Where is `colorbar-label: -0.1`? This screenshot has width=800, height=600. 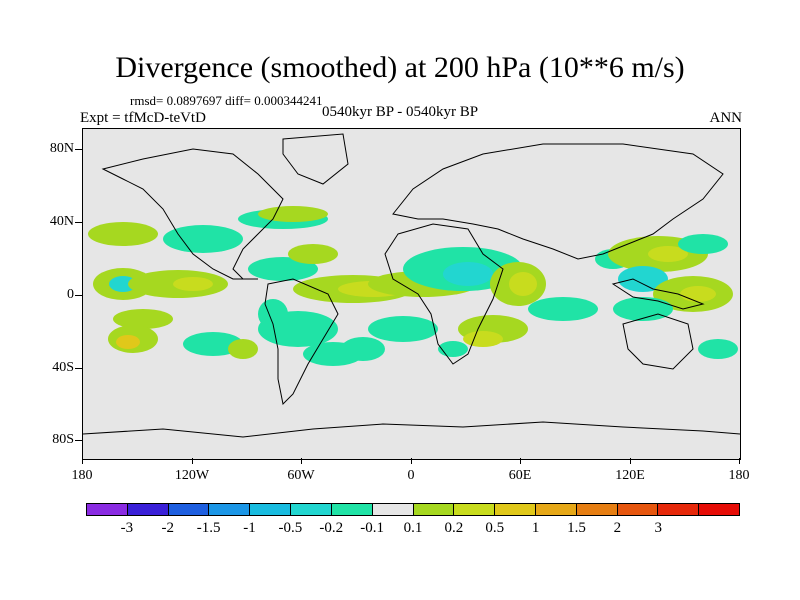 colorbar-label: -0.1 is located at coordinates (372, 528).